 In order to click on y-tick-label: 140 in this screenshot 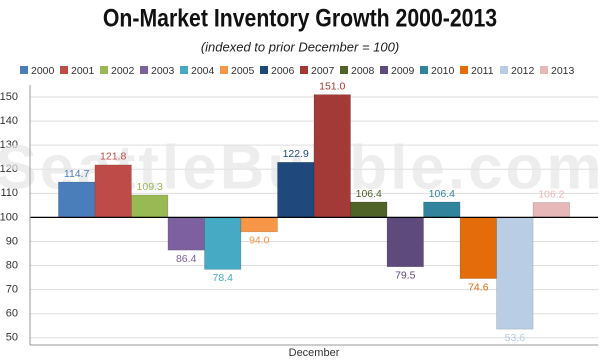, I will do `click(9, 121)`.